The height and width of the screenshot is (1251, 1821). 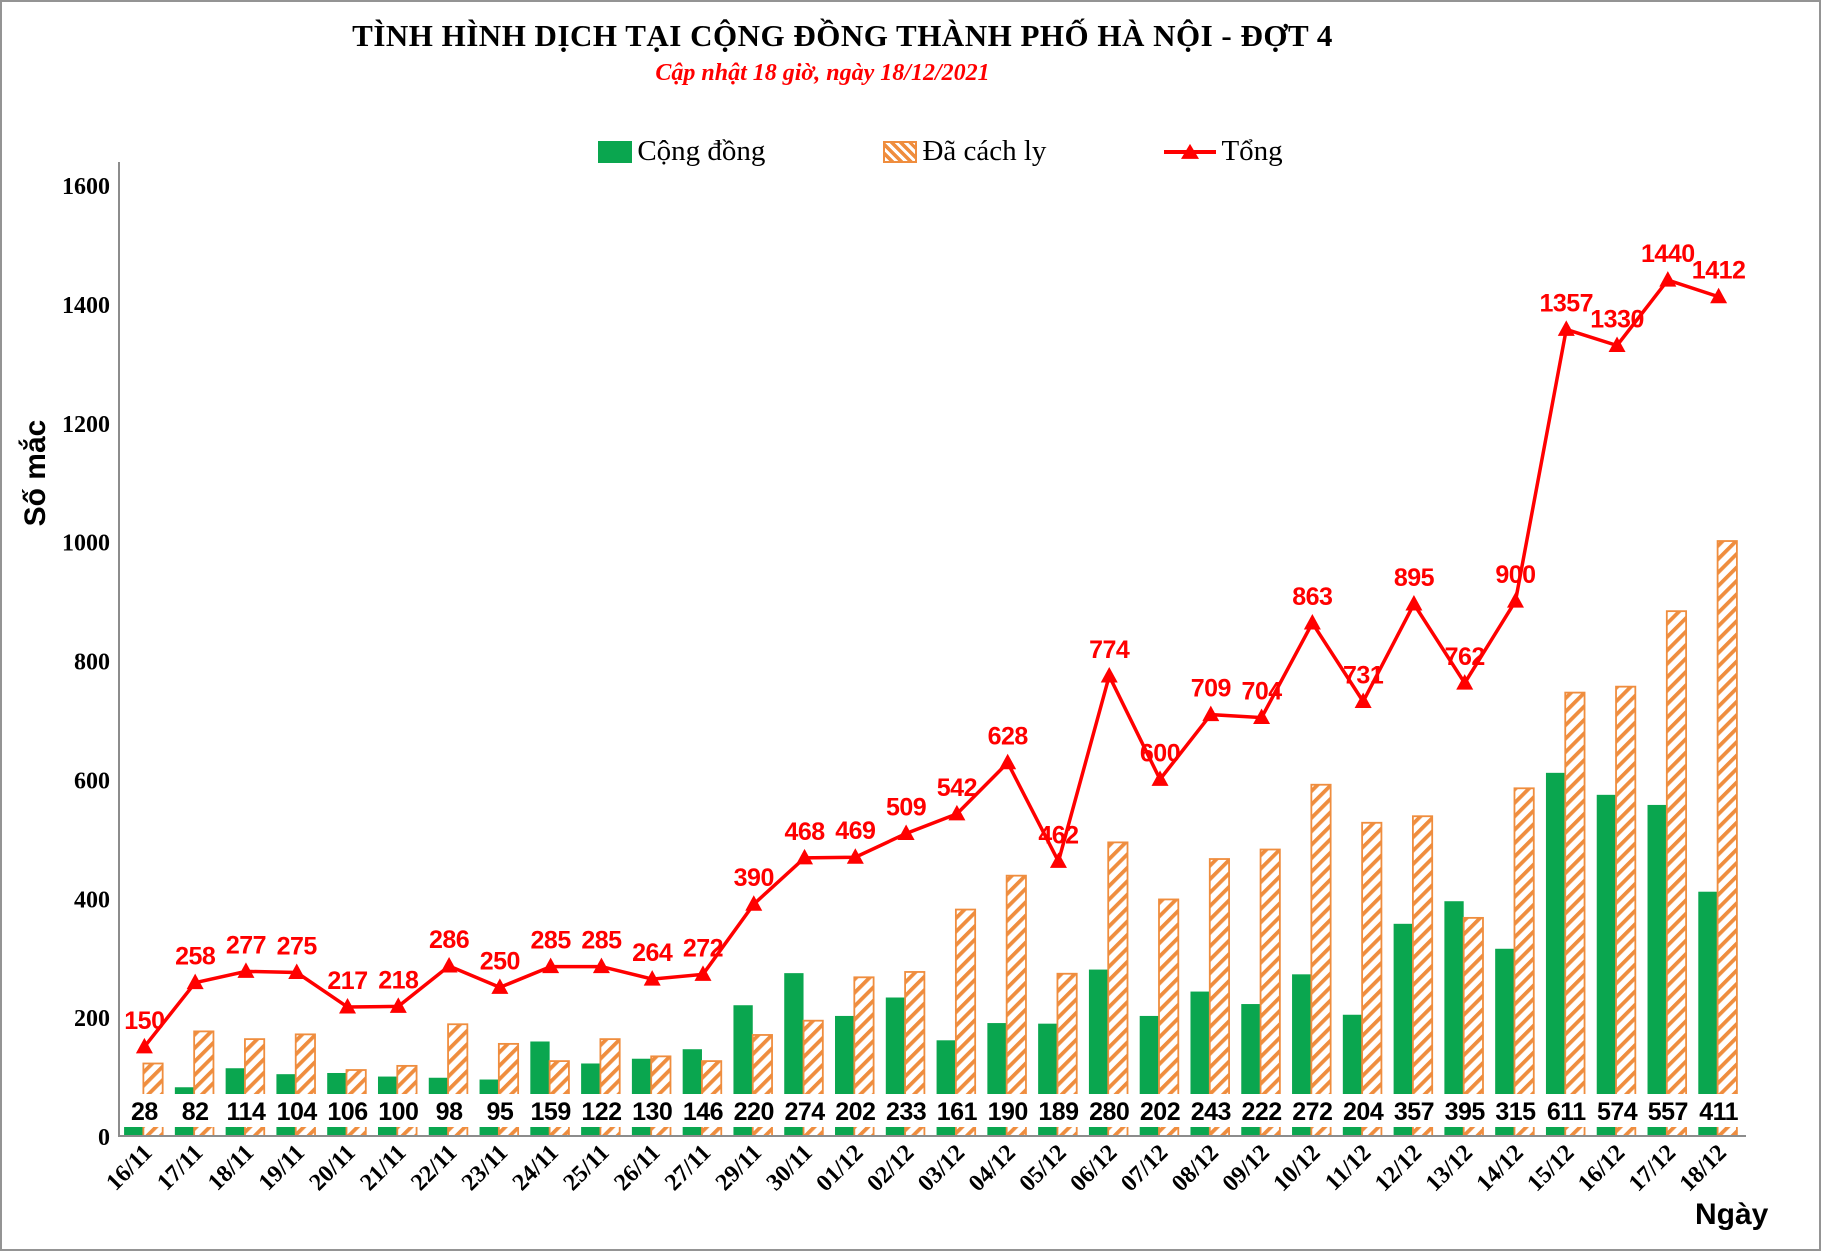 What do you see at coordinates (703, 948) in the screenshot?
I see `total-data-label: 272` at bounding box center [703, 948].